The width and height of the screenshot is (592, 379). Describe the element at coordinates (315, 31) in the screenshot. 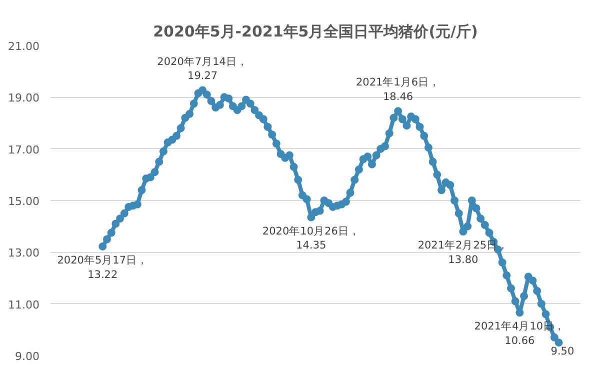

I see `chart-title: 2020年5月-2021年5月全国日平均猪价(元/斤)` at that location.